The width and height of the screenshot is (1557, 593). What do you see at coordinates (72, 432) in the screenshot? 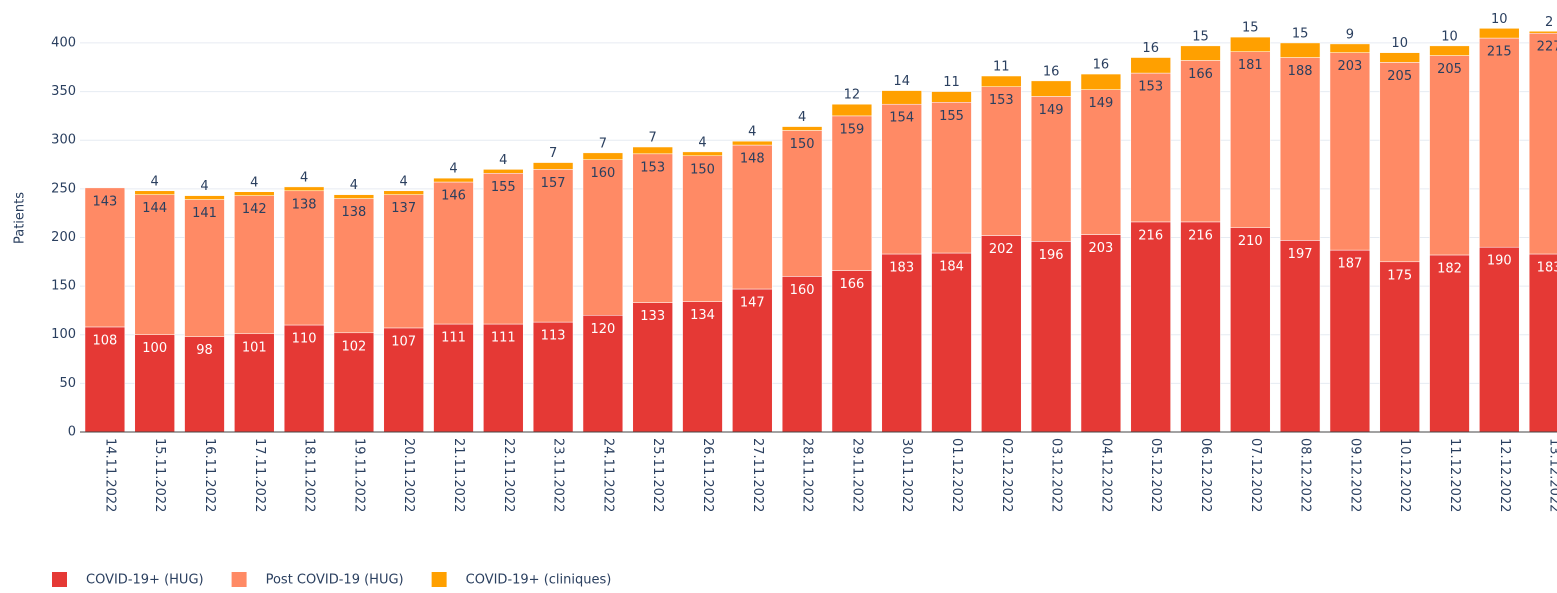
I see `y-tick-label: 0` at bounding box center [72, 432].